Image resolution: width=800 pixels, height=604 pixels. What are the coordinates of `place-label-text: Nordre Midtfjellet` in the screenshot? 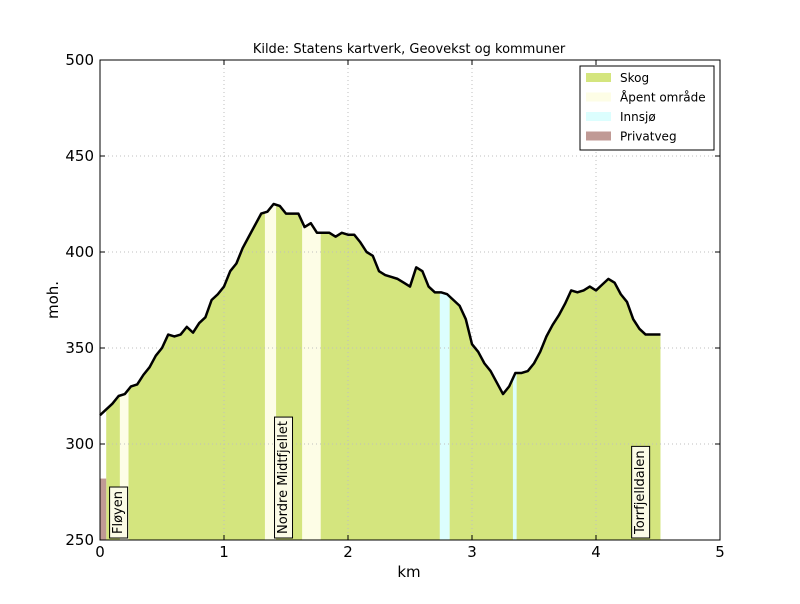 It's located at (283, 477).